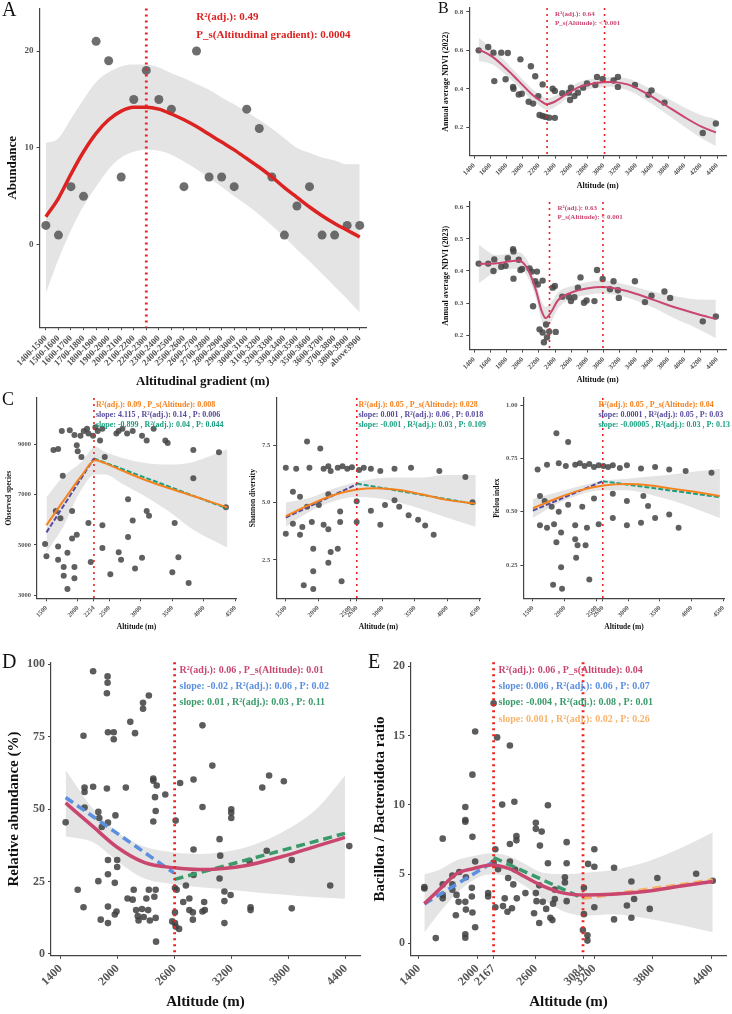 This screenshot has height=1014, width=732. I want to click on annotation: slope: 0.0001 , R²(adj.): 0.05 , P: 0.03, so click(661, 415).